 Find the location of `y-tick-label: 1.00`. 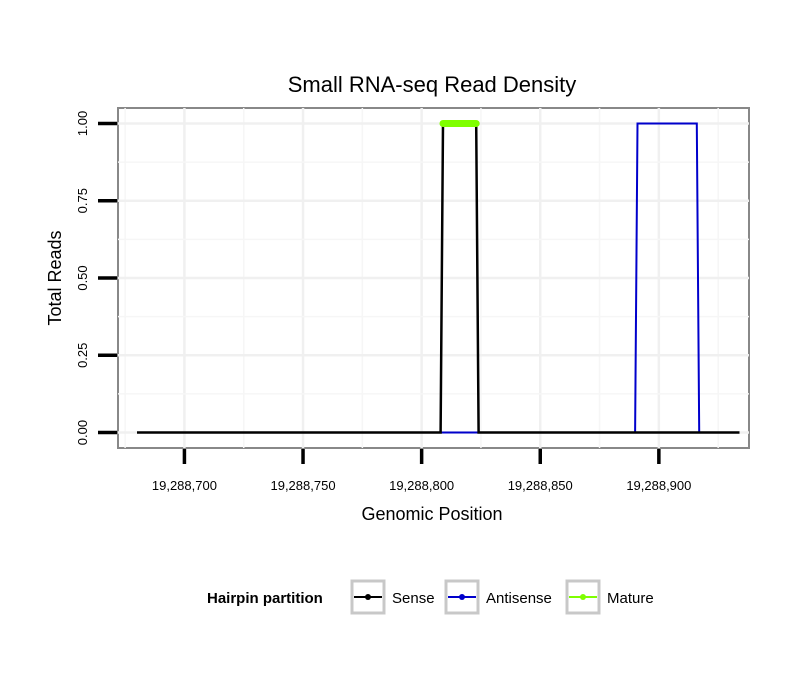

y-tick-label: 1.00 is located at coordinates (82, 123).